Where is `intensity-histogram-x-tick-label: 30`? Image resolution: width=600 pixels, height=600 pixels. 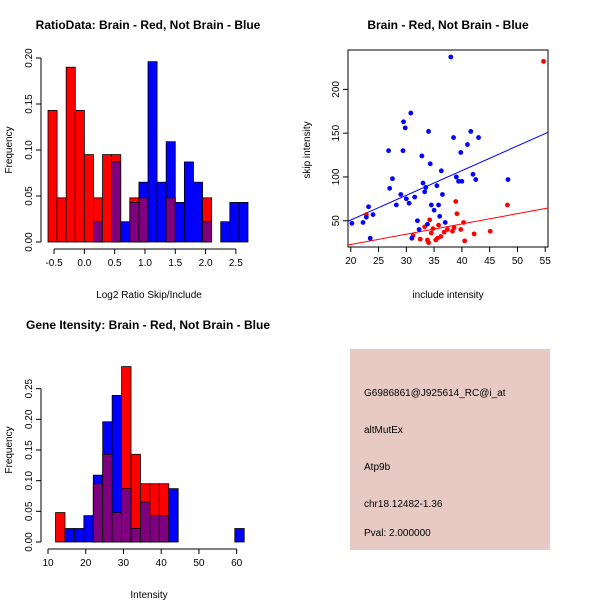
intensity-histogram-x-tick-label: 30 is located at coordinates (124, 563).